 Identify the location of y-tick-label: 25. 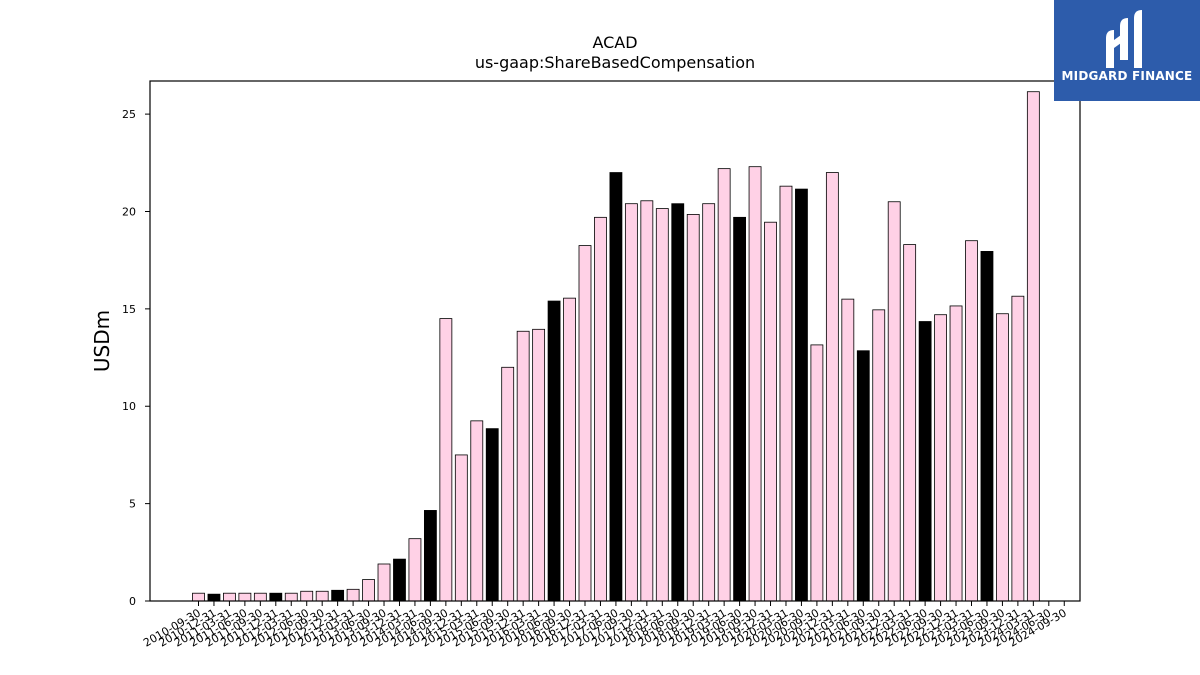
(129, 114).